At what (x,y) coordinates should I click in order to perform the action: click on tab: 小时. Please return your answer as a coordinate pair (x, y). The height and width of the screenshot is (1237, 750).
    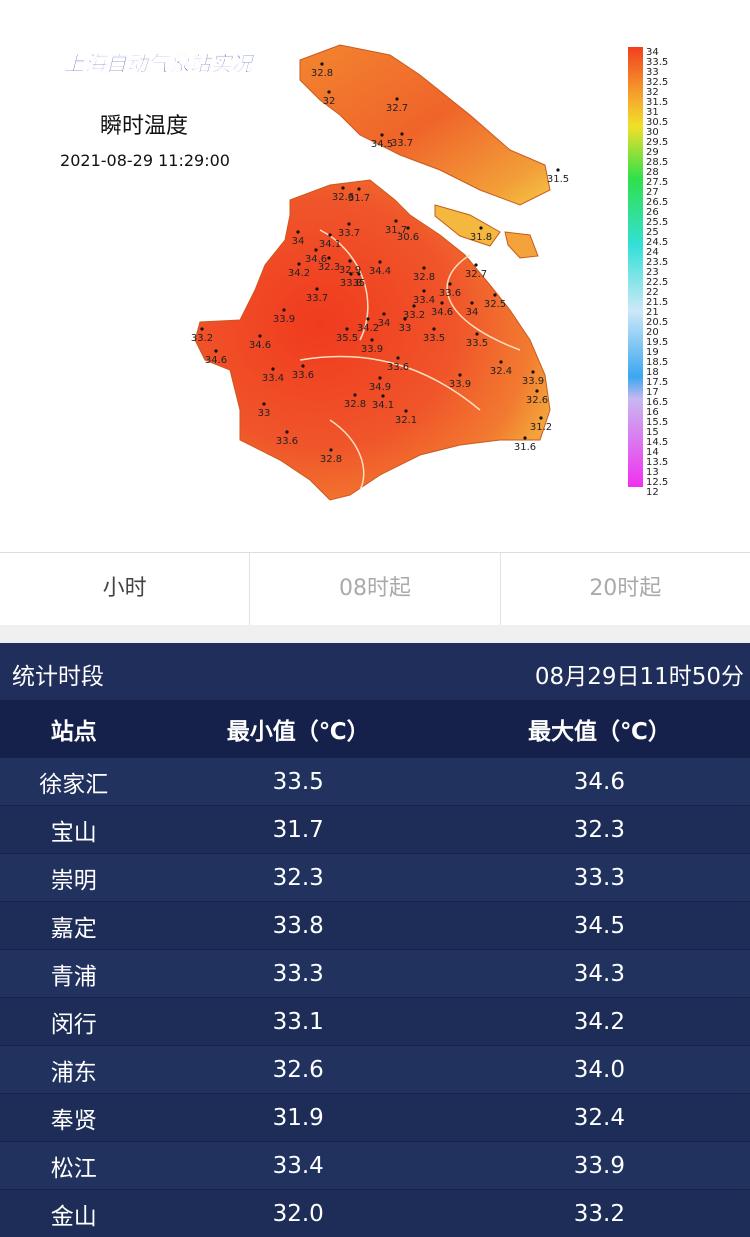
    Looking at the image, I should click on (125, 589).